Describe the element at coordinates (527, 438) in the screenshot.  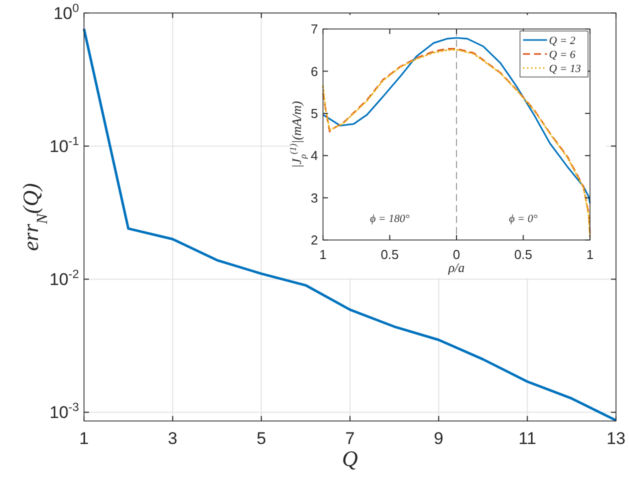
I see `x-tick-label: 11` at that location.